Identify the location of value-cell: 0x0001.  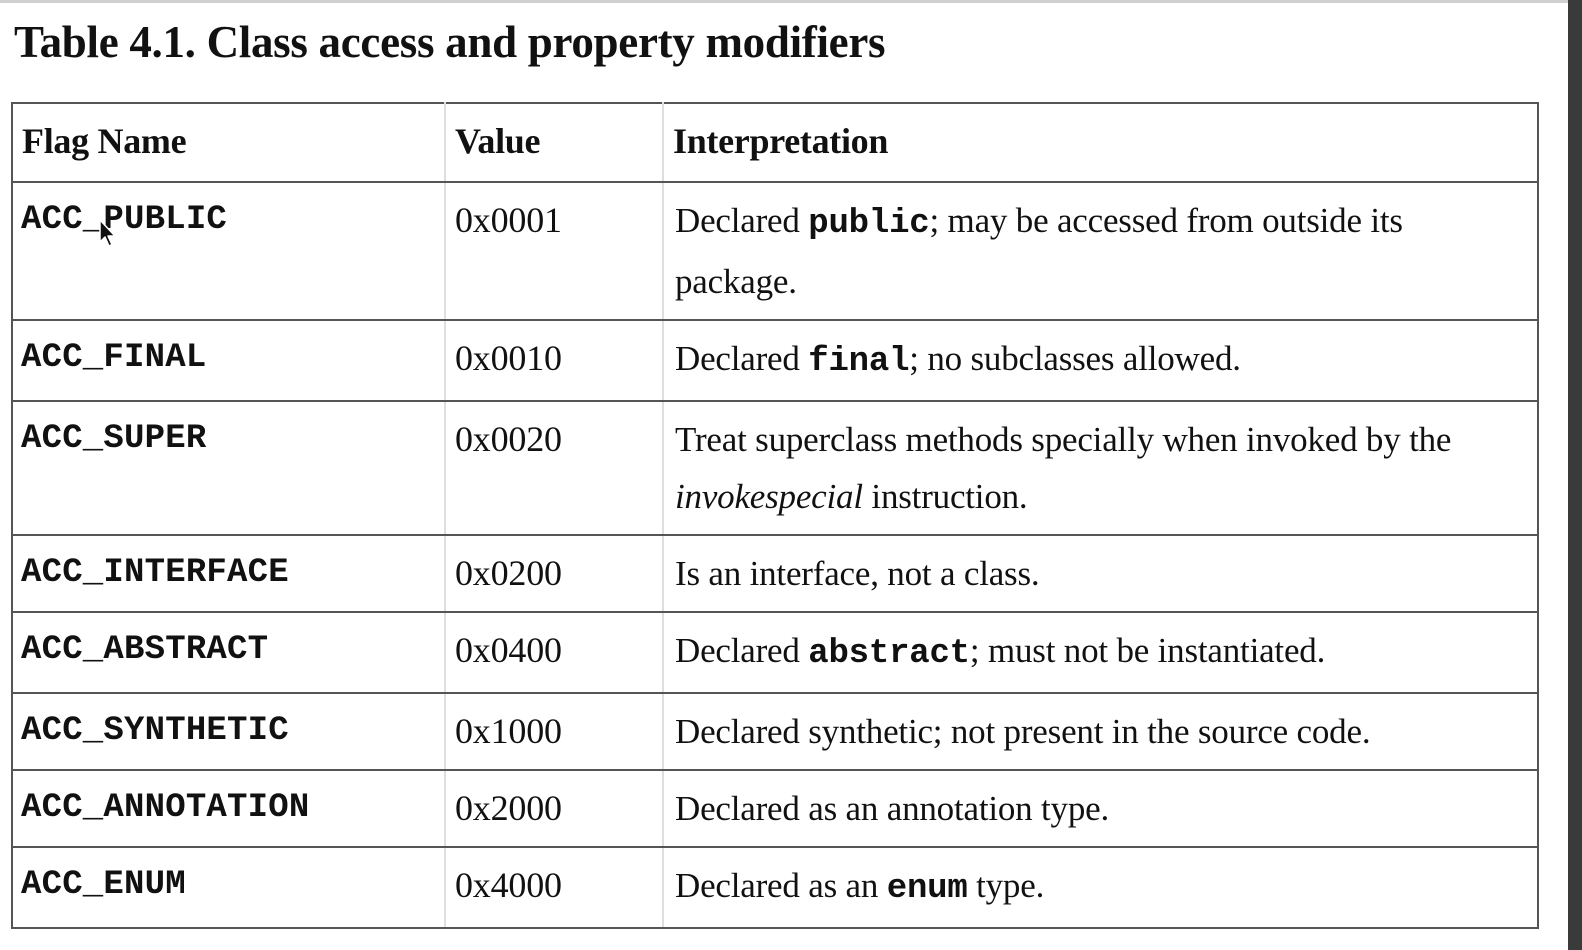
(554, 251).